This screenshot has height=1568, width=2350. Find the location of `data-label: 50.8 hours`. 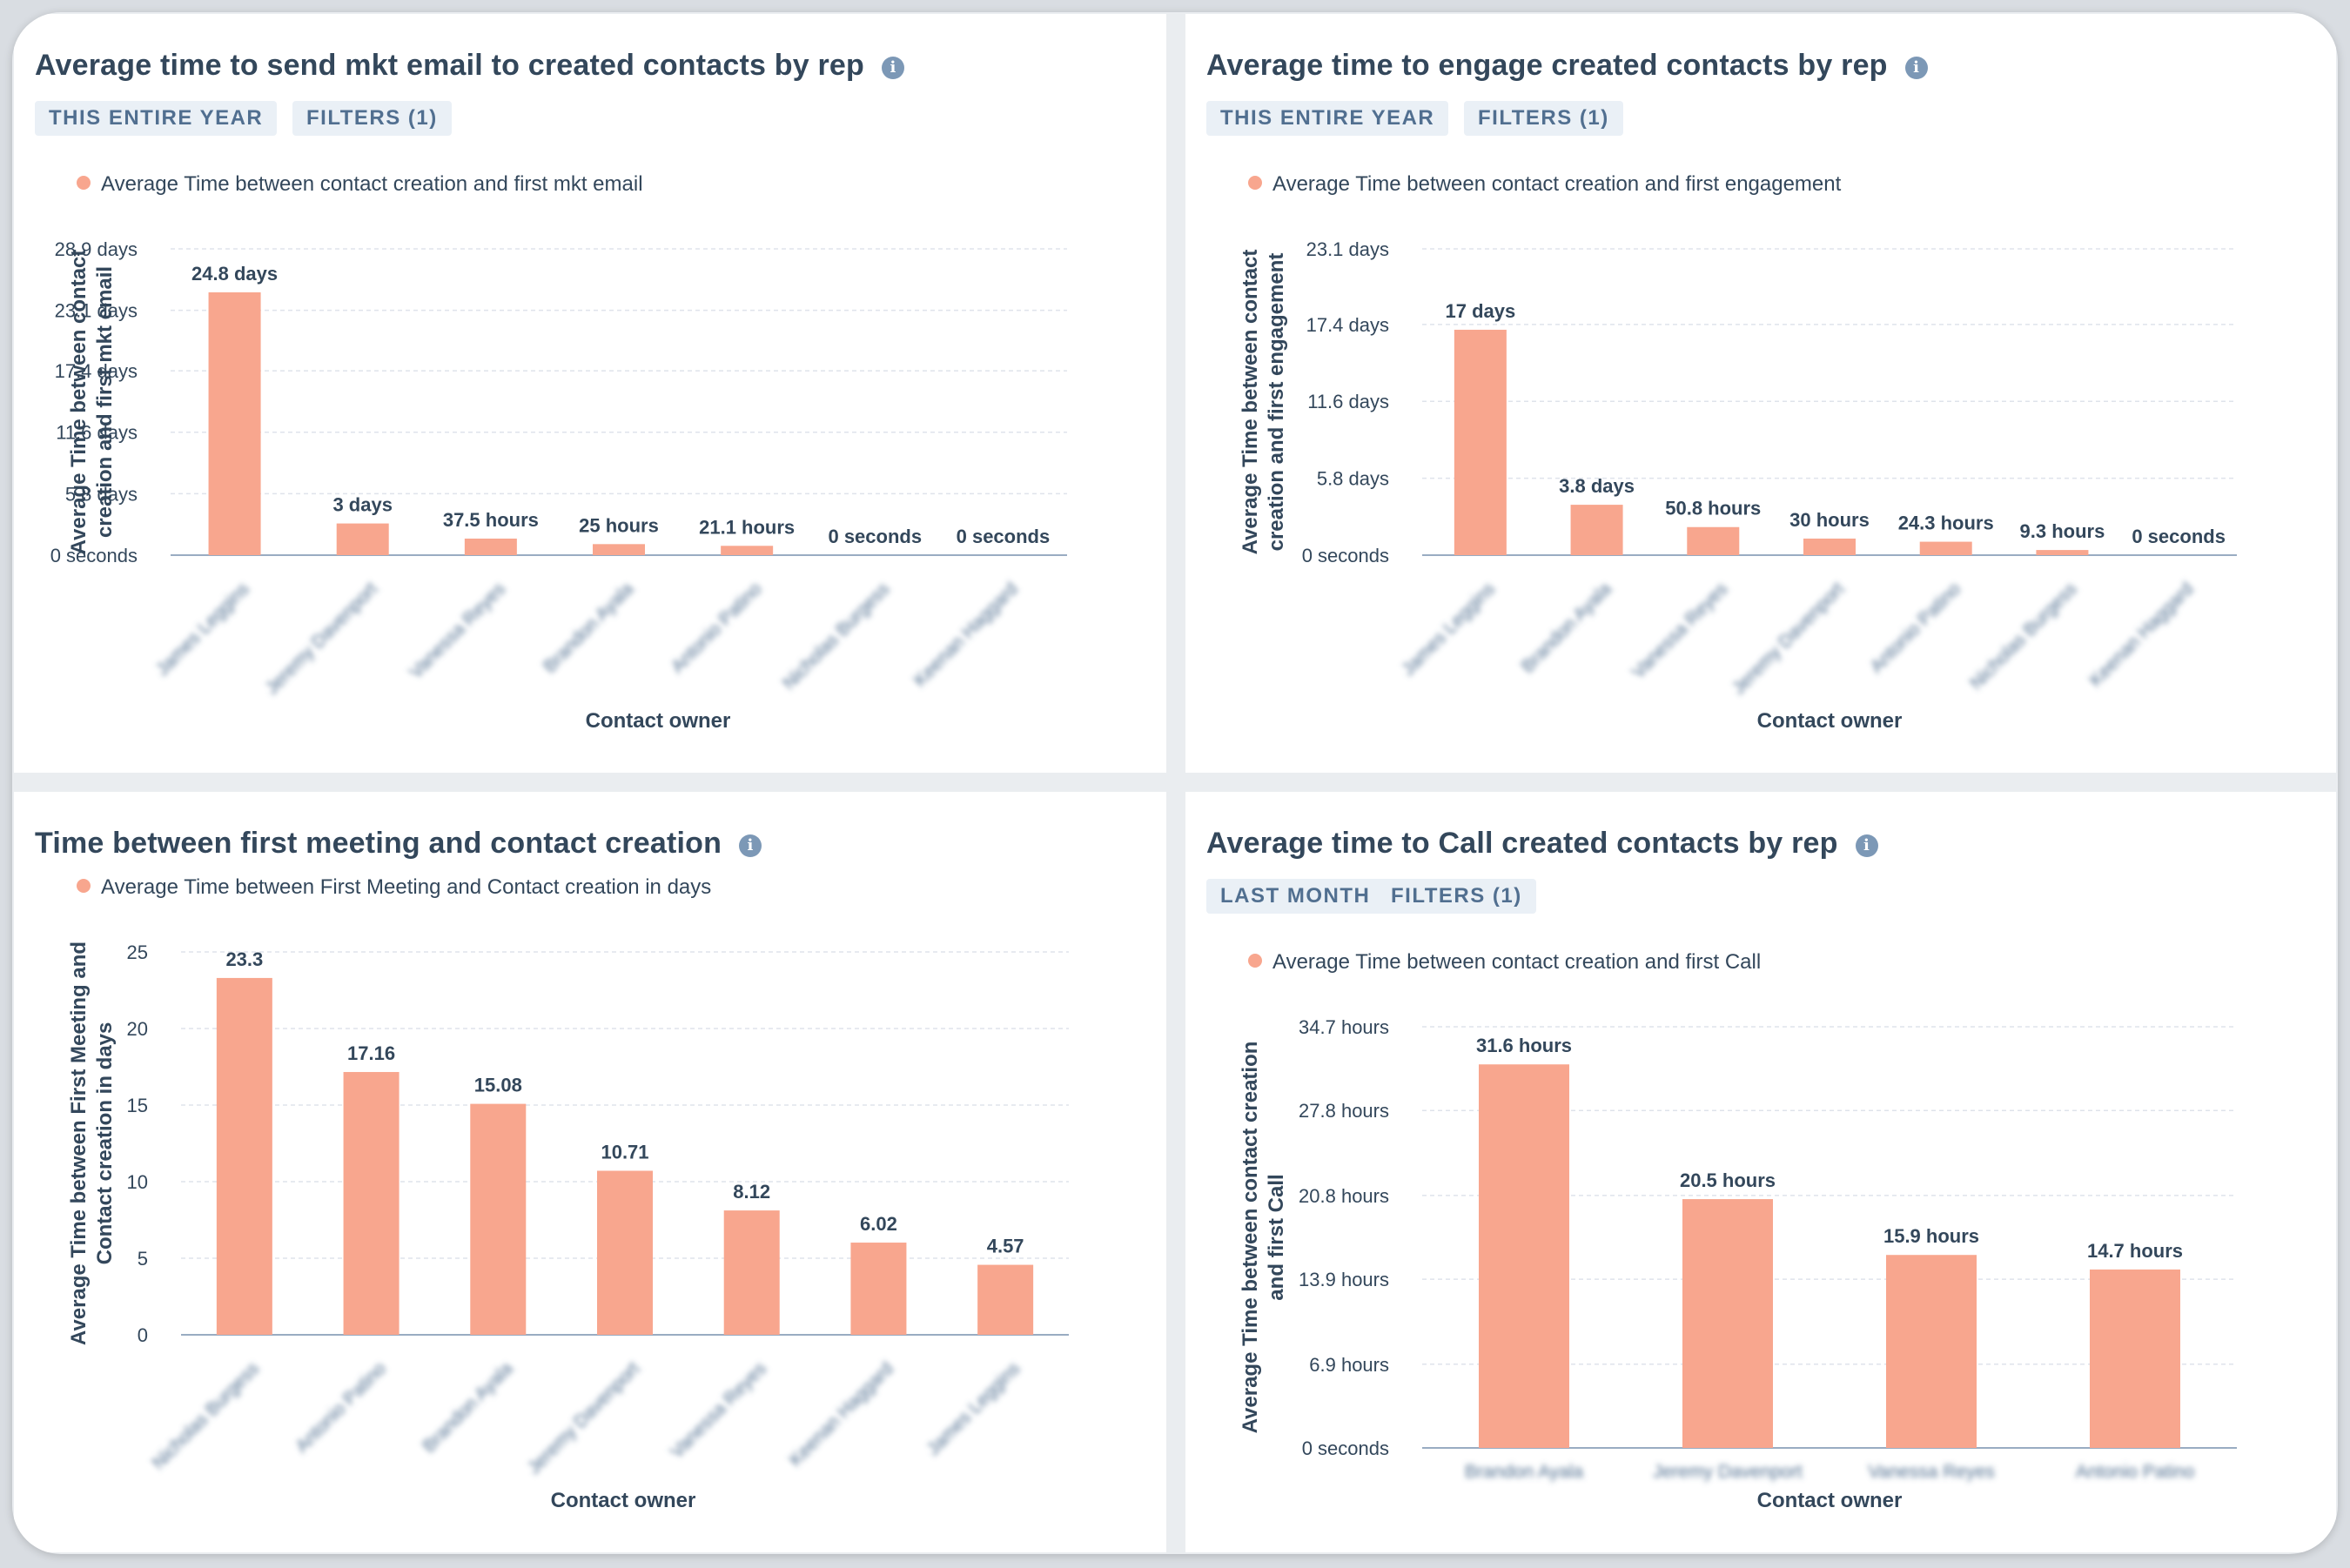

data-label: 50.8 hours is located at coordinates (1713, 509).